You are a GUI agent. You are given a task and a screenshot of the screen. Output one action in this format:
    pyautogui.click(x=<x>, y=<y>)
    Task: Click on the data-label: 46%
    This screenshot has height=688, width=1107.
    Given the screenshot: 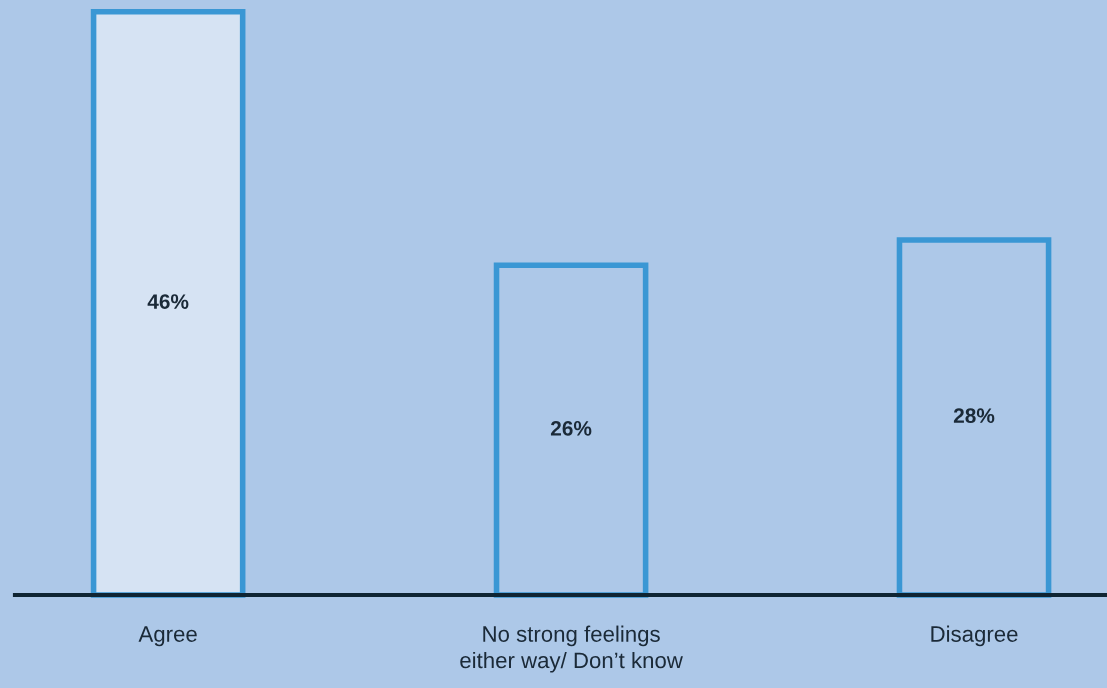 What is the action you would take?
    pyautogui.click(x=168, y=301)
    